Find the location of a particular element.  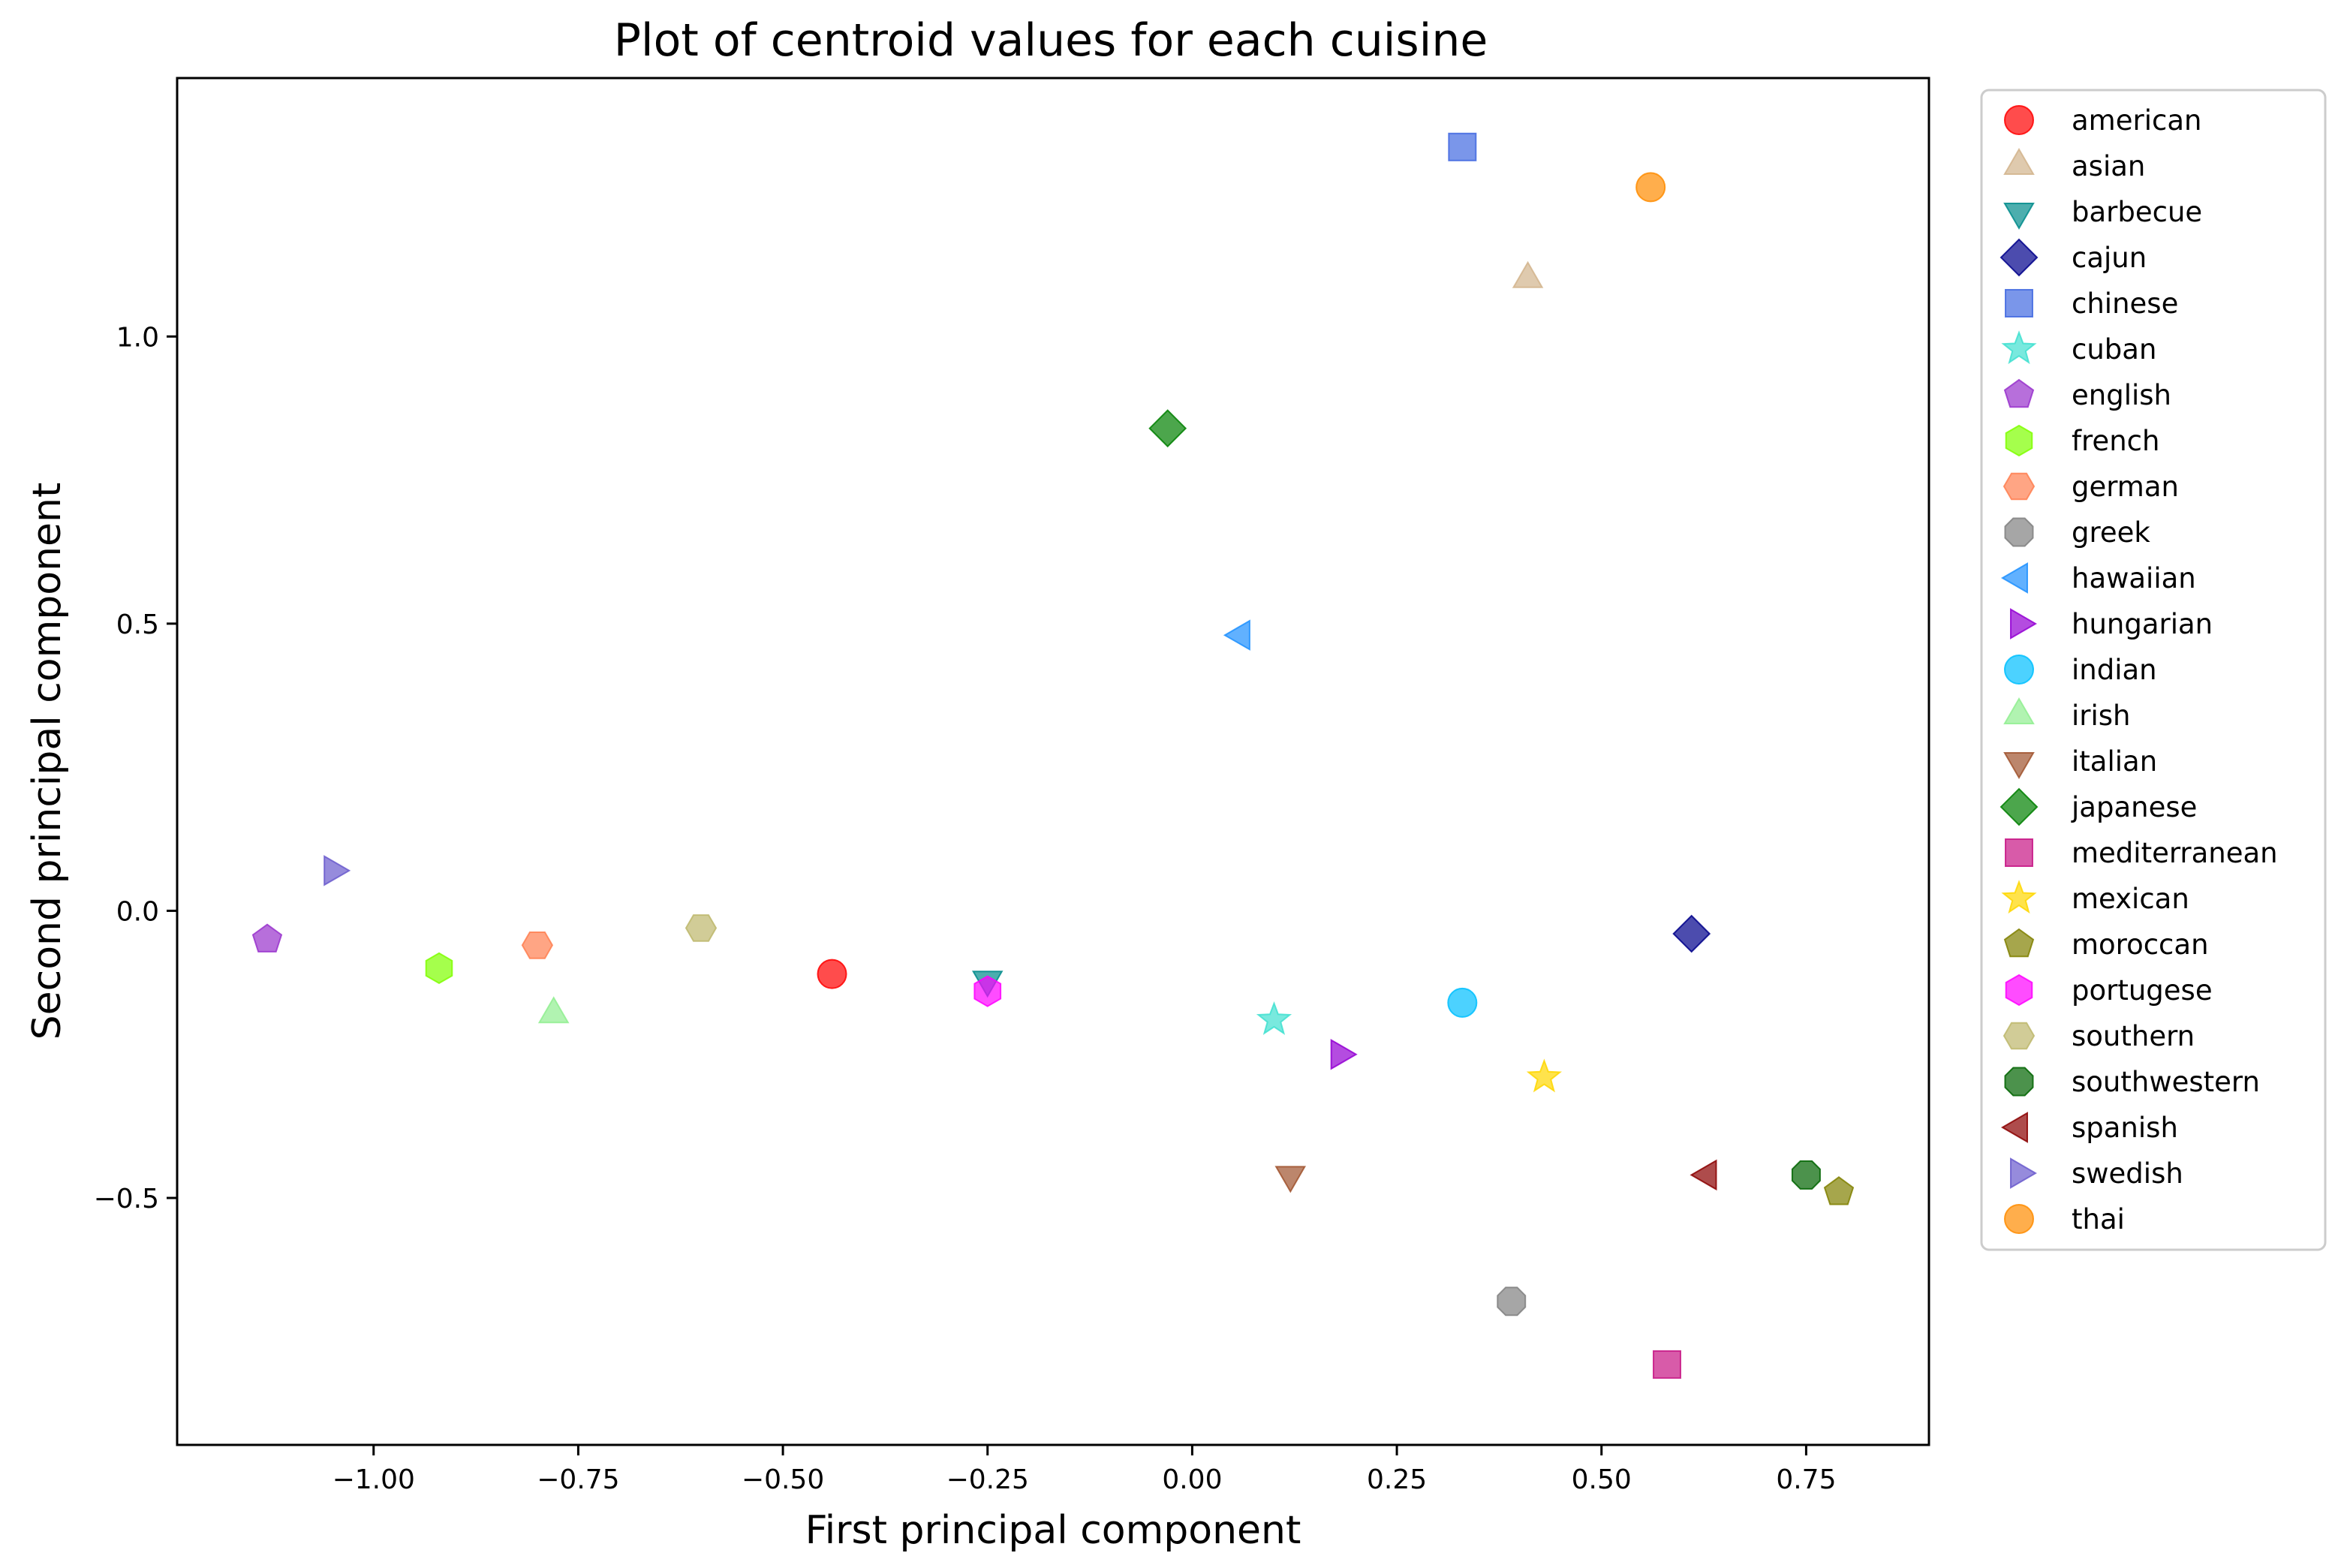

legend-marker-japanese is located at coordinates (2019, 806).